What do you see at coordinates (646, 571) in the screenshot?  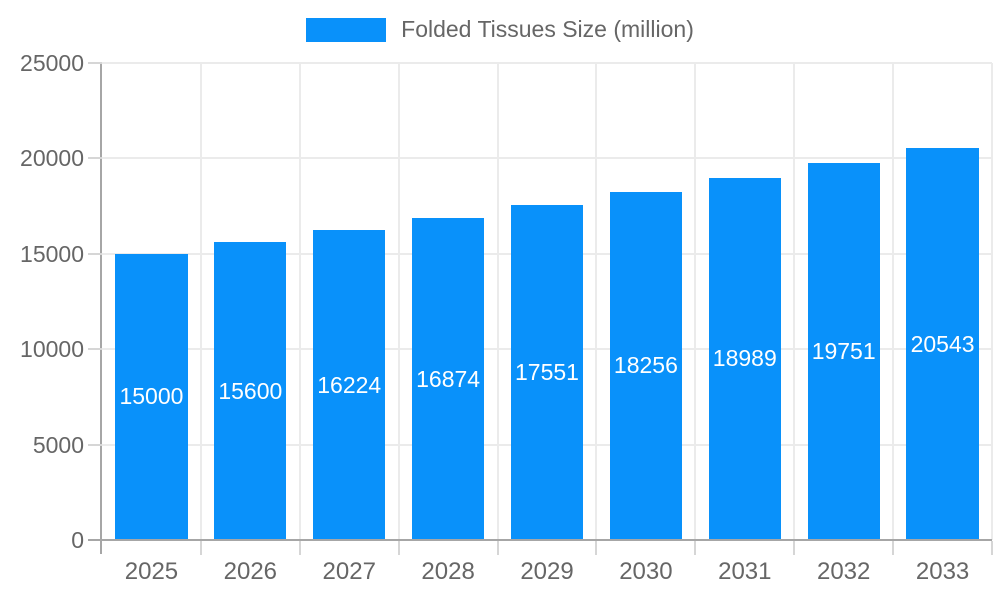 I see `x-axis-label: 2030` at bounding box center [646, 571].